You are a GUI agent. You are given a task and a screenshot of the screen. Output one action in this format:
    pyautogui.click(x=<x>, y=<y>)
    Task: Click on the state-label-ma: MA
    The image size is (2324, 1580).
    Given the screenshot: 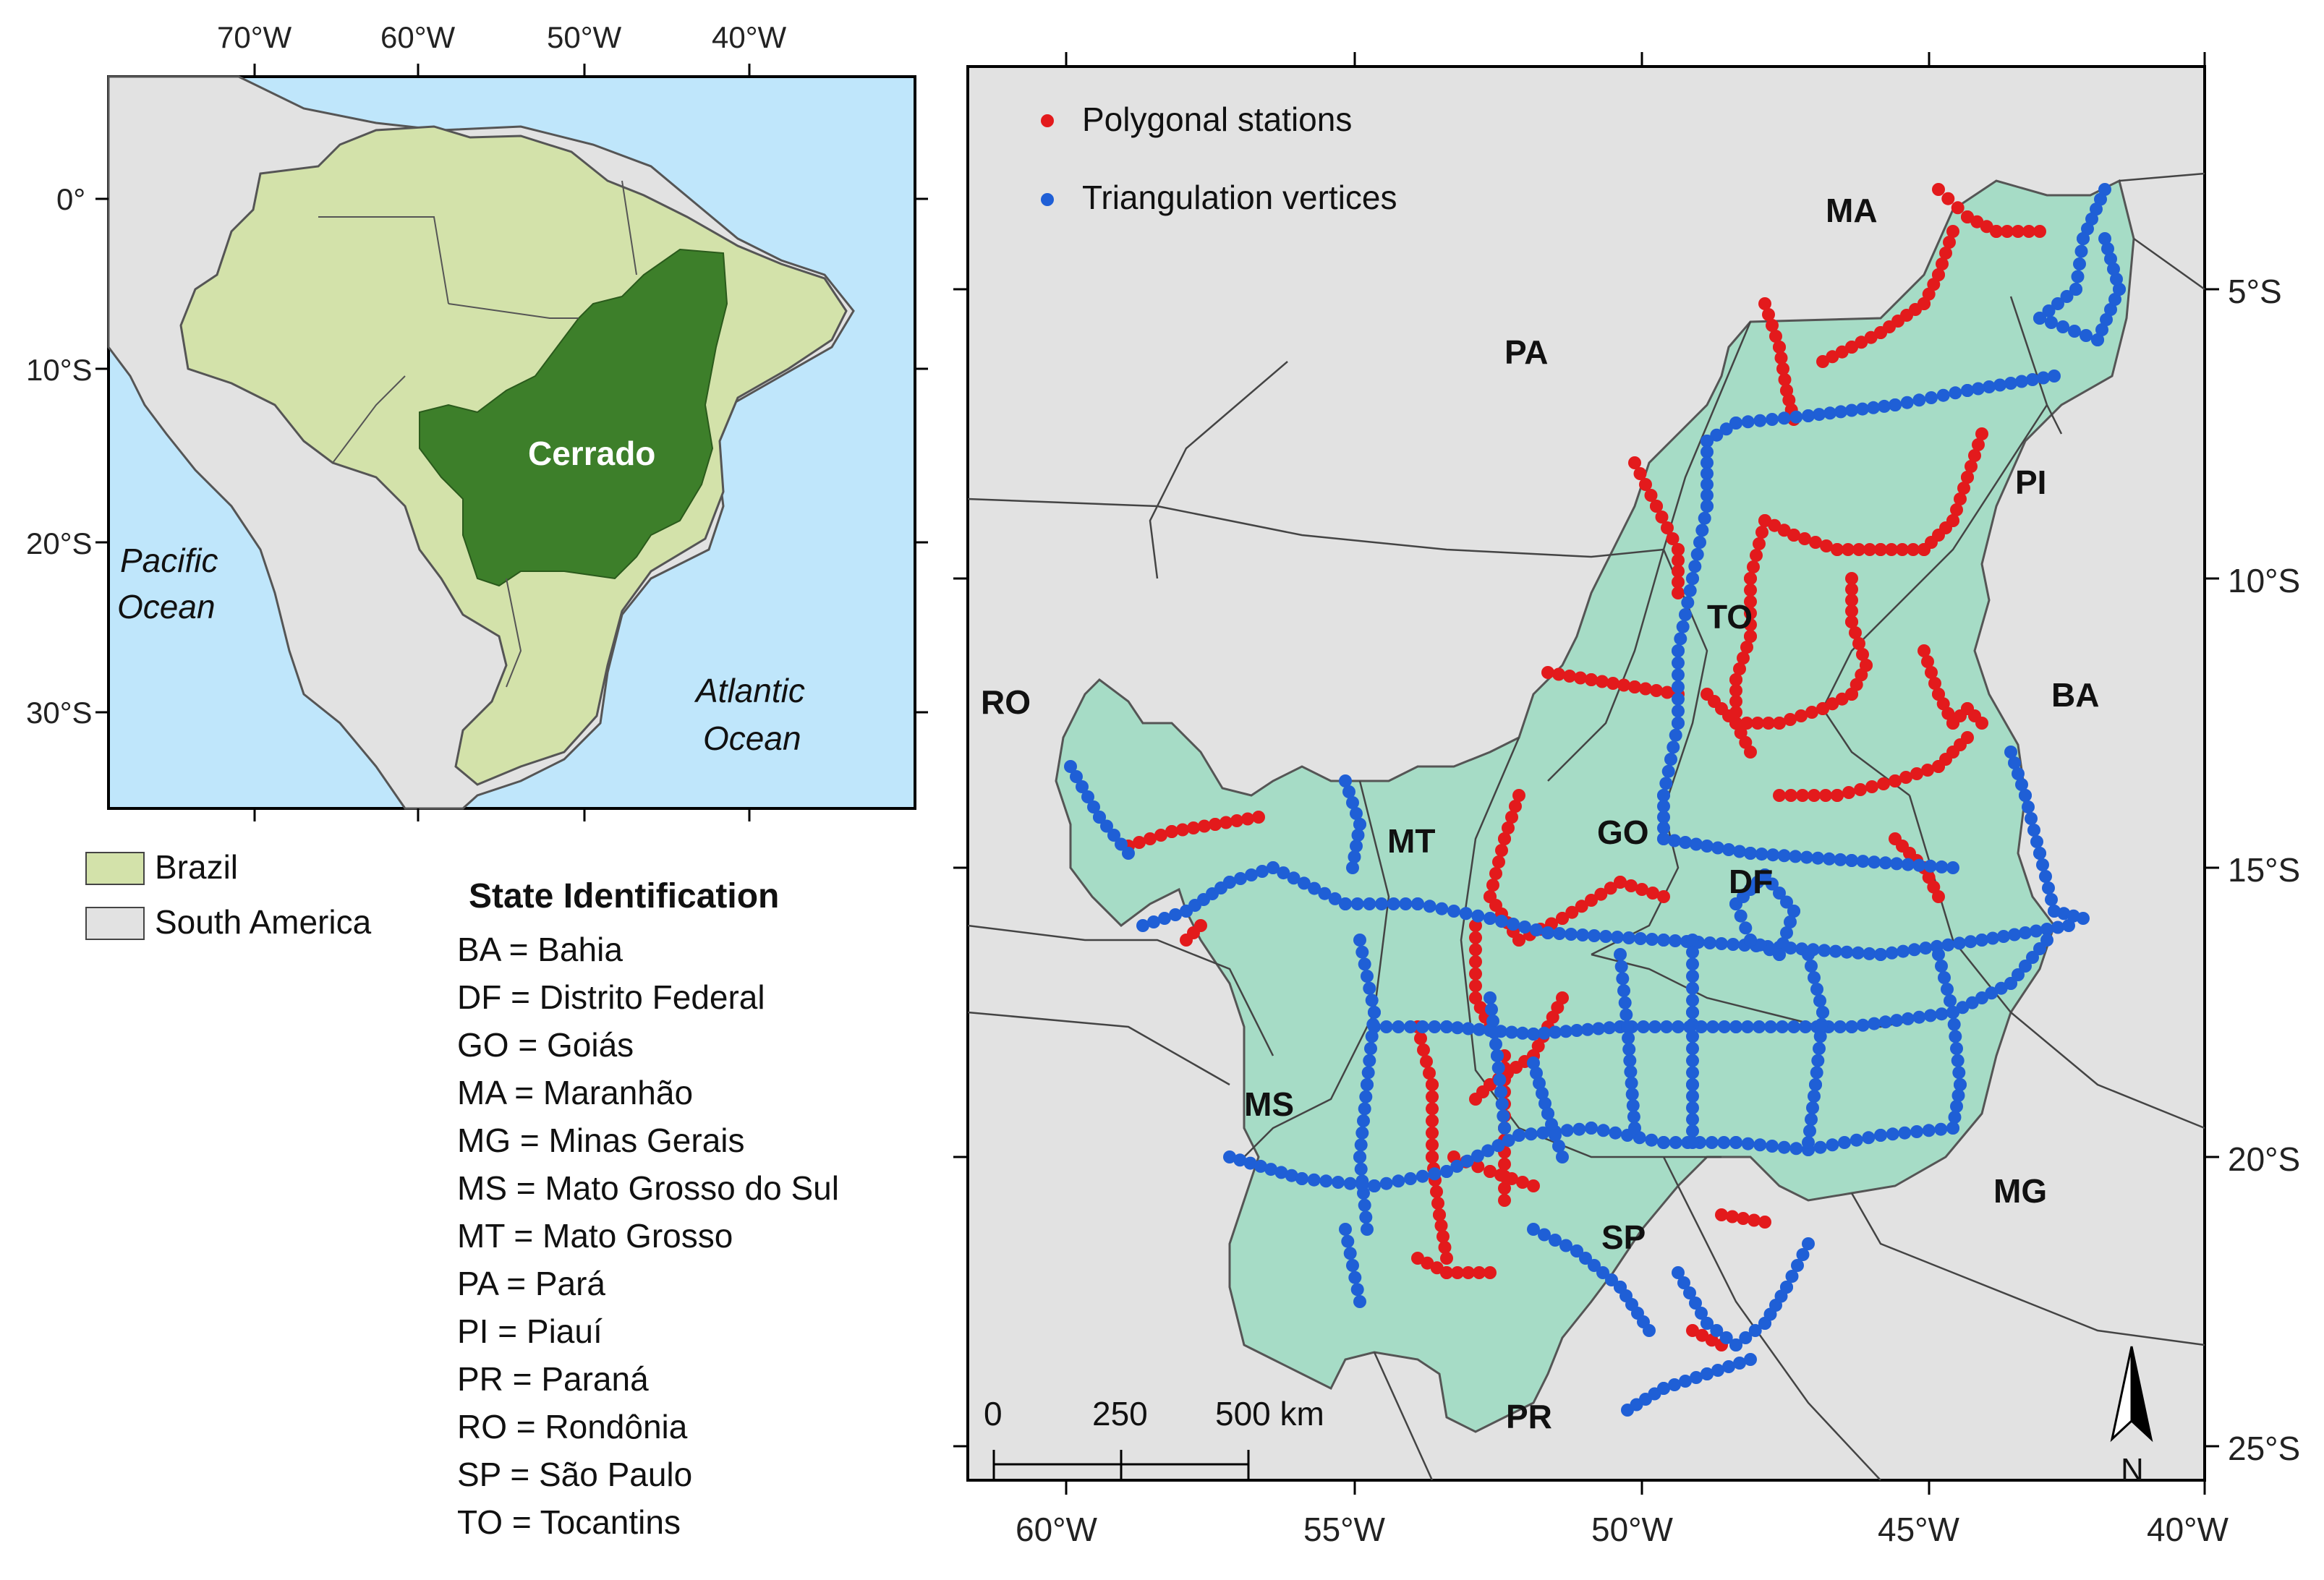 What is the action you would take?
    pyautogui.click(x=1852, y=210)
    